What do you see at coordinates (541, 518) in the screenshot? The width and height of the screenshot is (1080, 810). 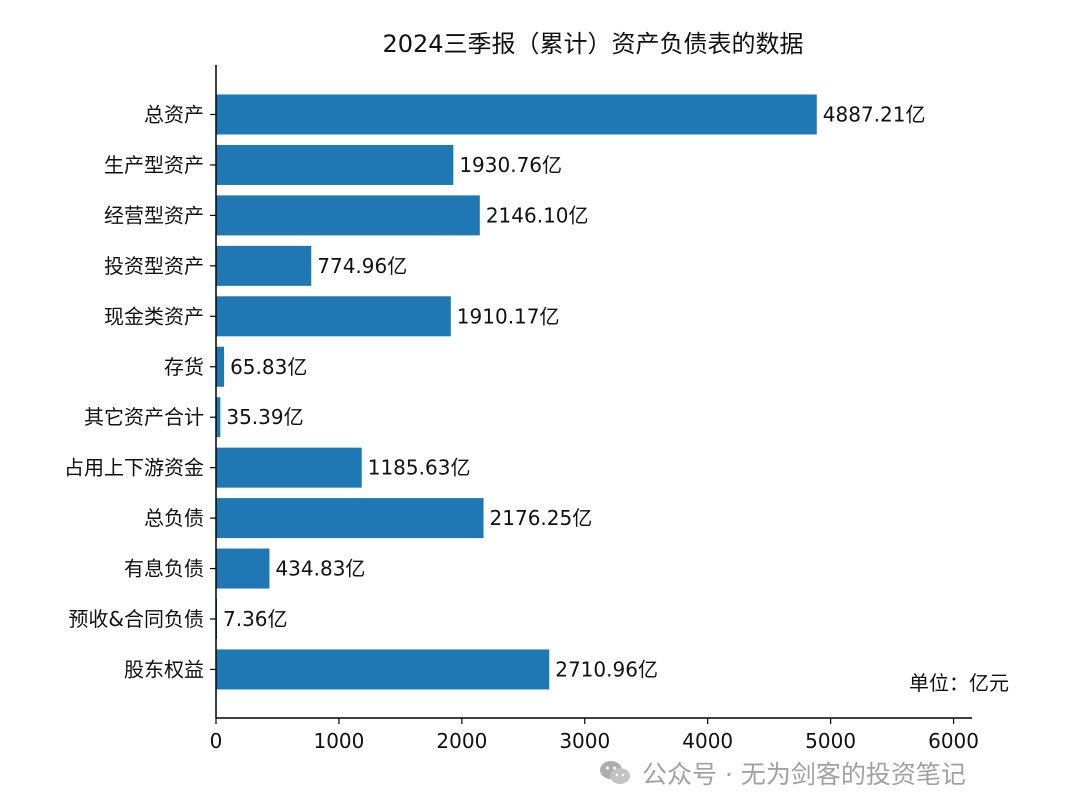 I see `value-label-8: 2176.25亿` at bounding box center [541, 518].